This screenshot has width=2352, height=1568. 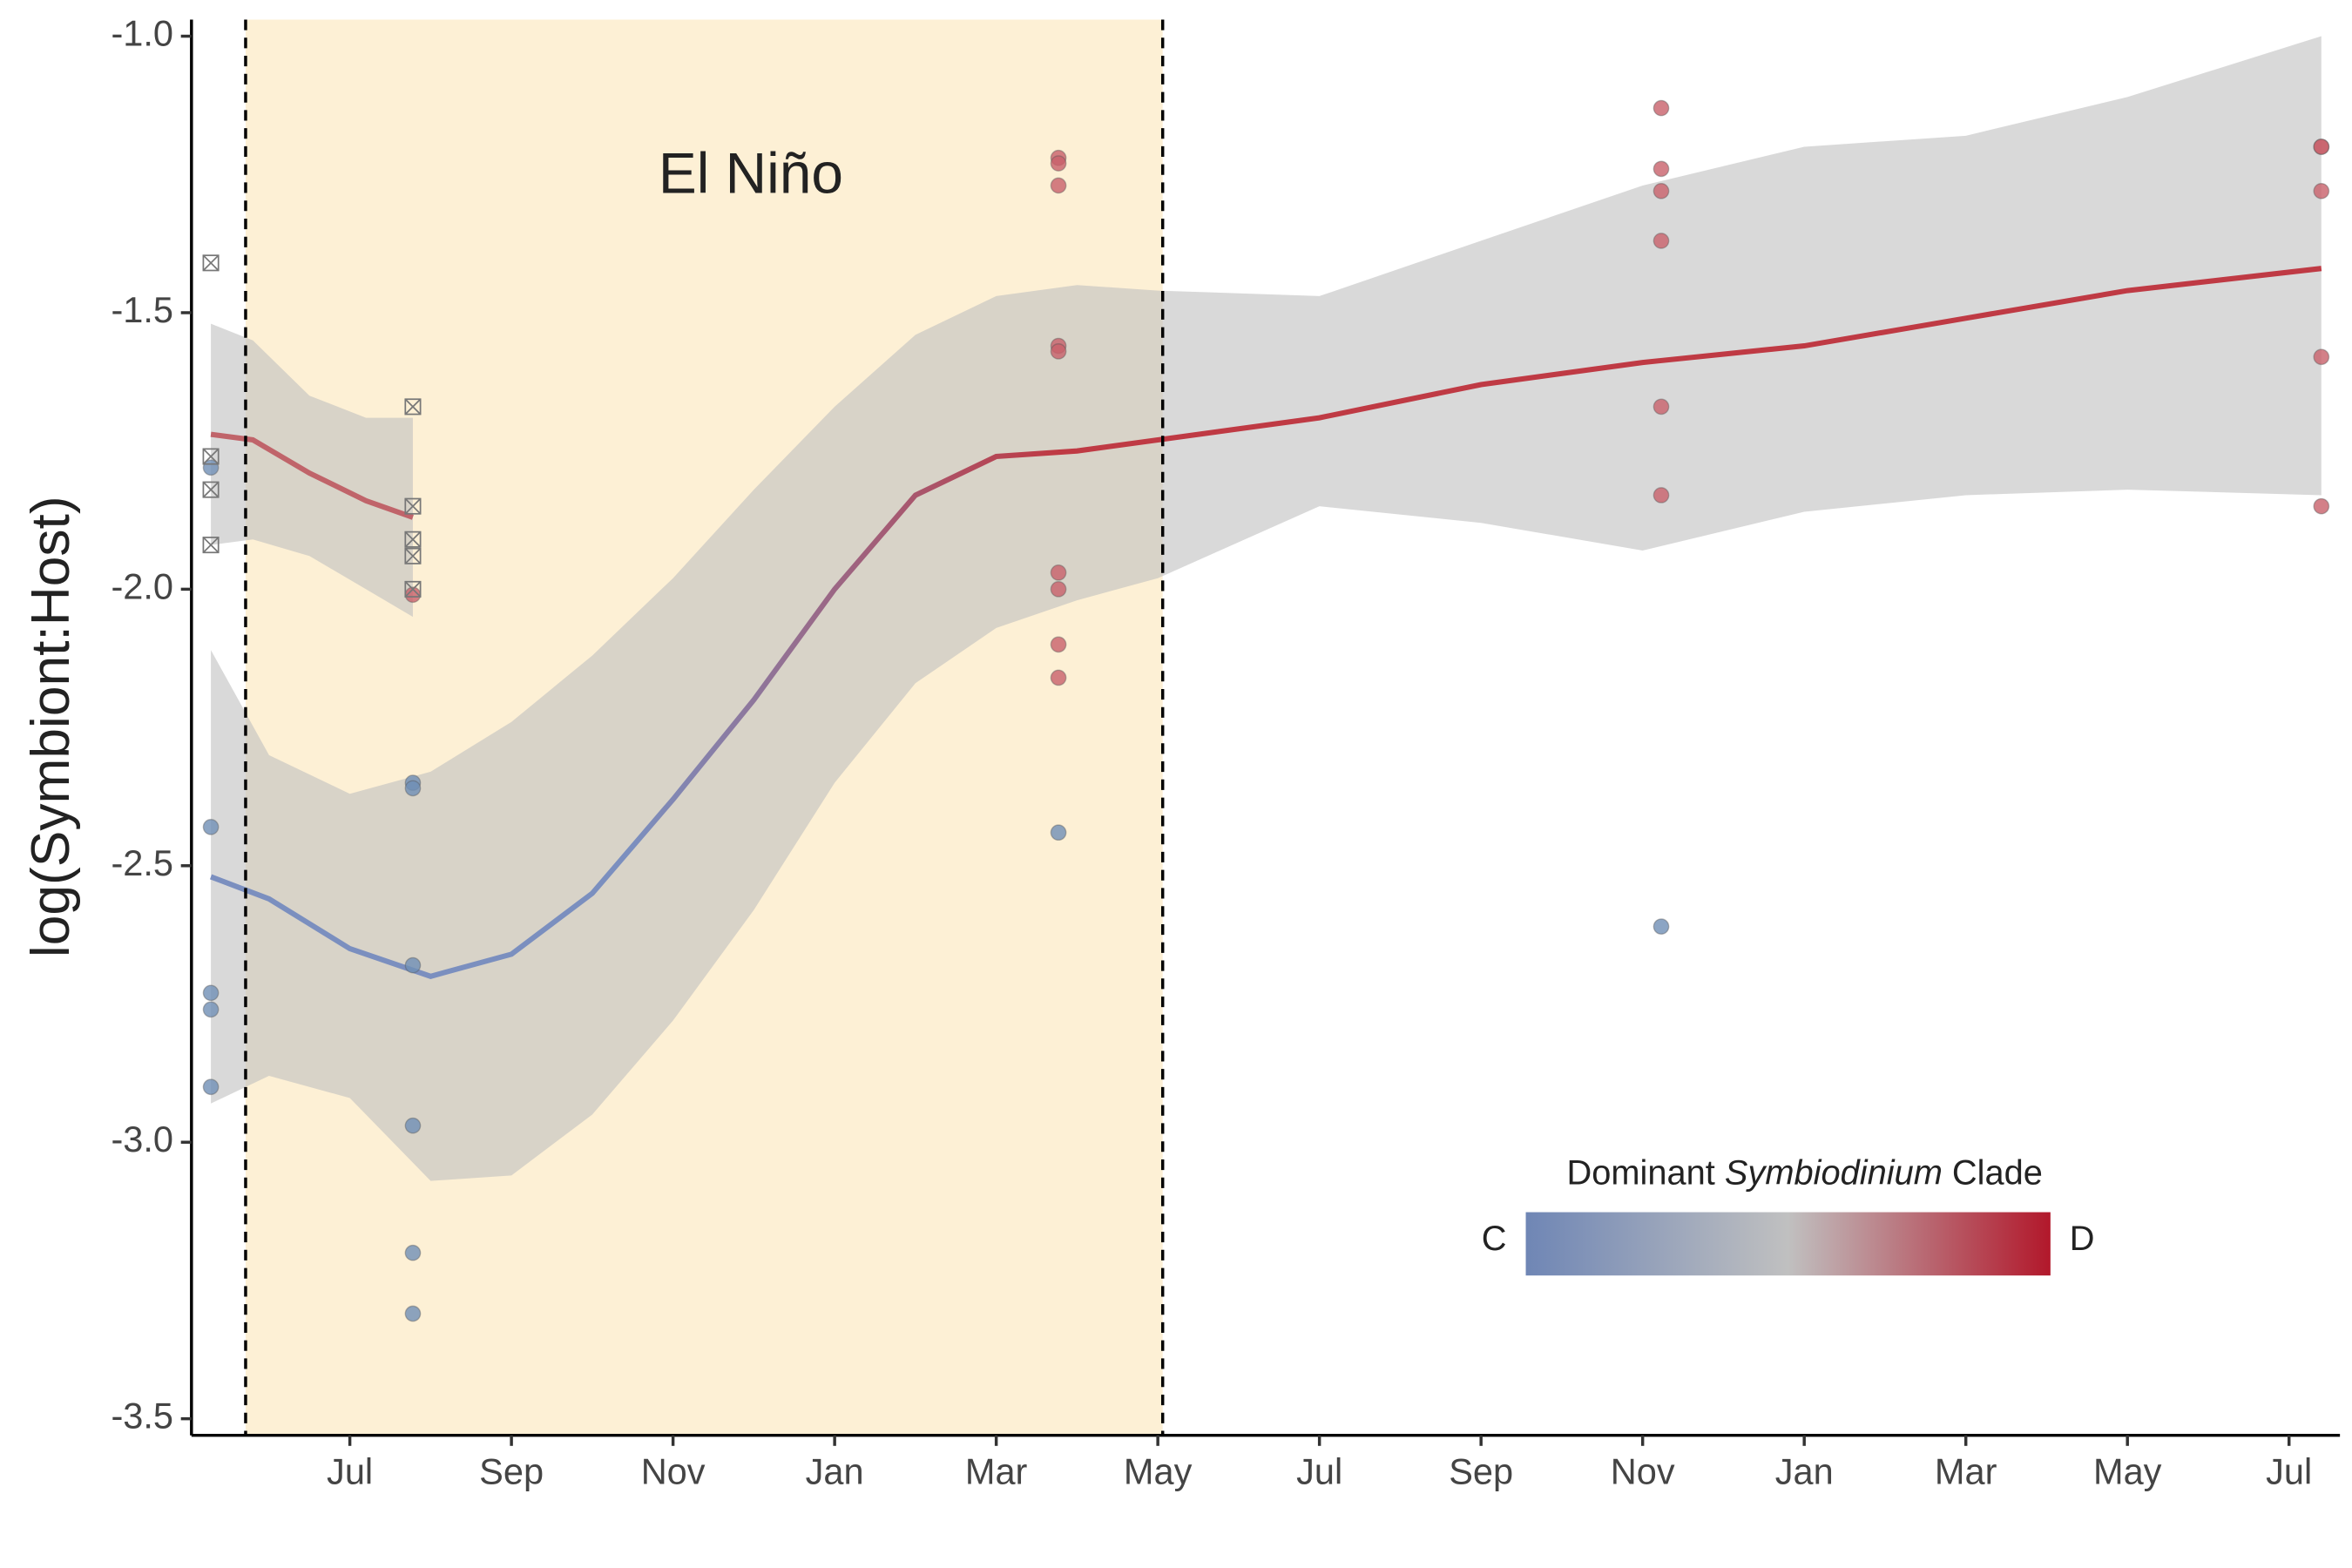 I want to click on y-axis-label: log(Symbiont:Host), so click(x=51, y=726).